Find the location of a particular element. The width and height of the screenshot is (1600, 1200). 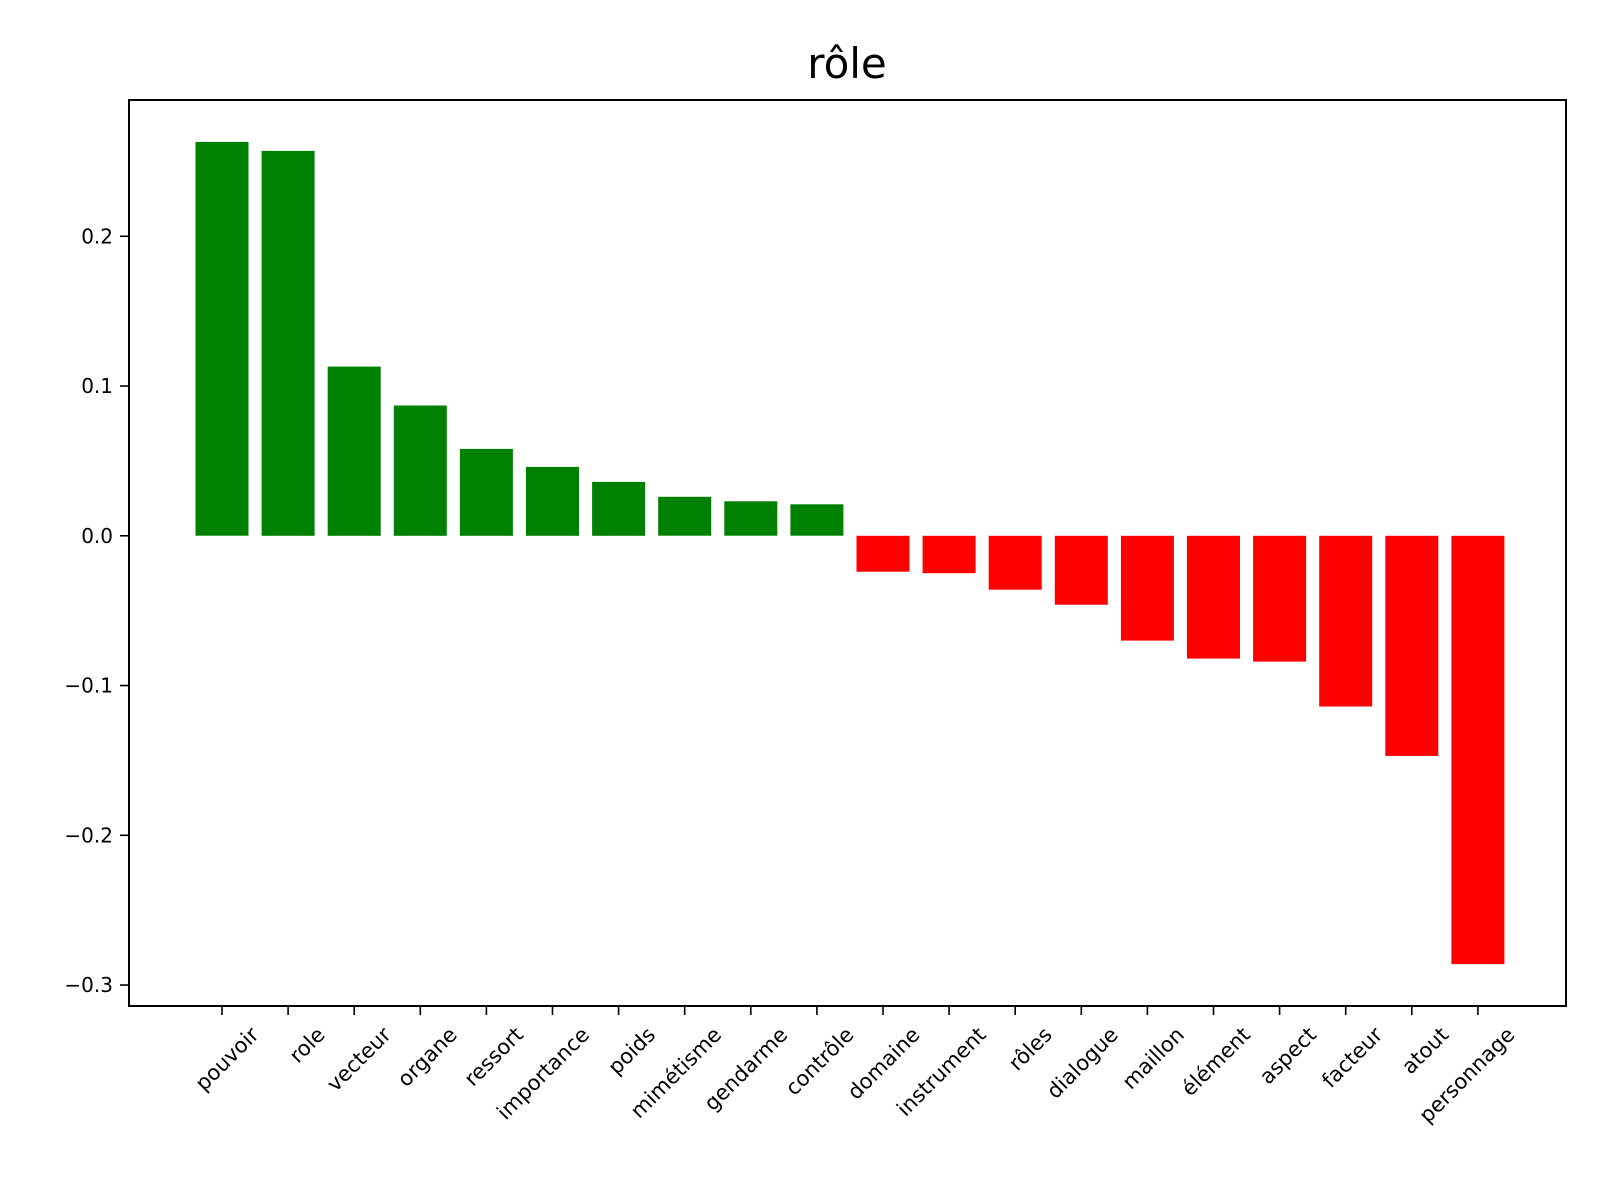

bar-instrument is located at coordinates (949, 554).